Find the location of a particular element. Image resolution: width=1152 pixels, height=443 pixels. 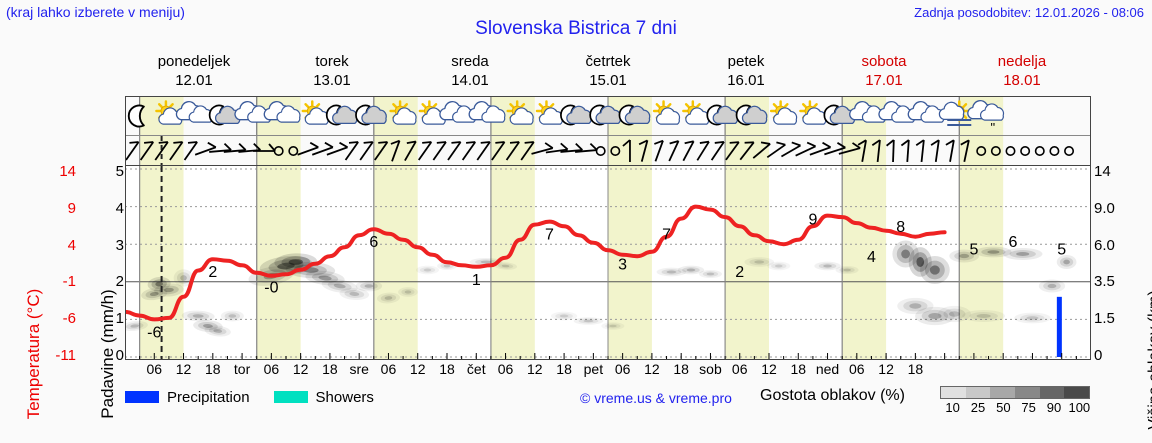

temperature-annotation: -0 is located at coordinates (271, 287).